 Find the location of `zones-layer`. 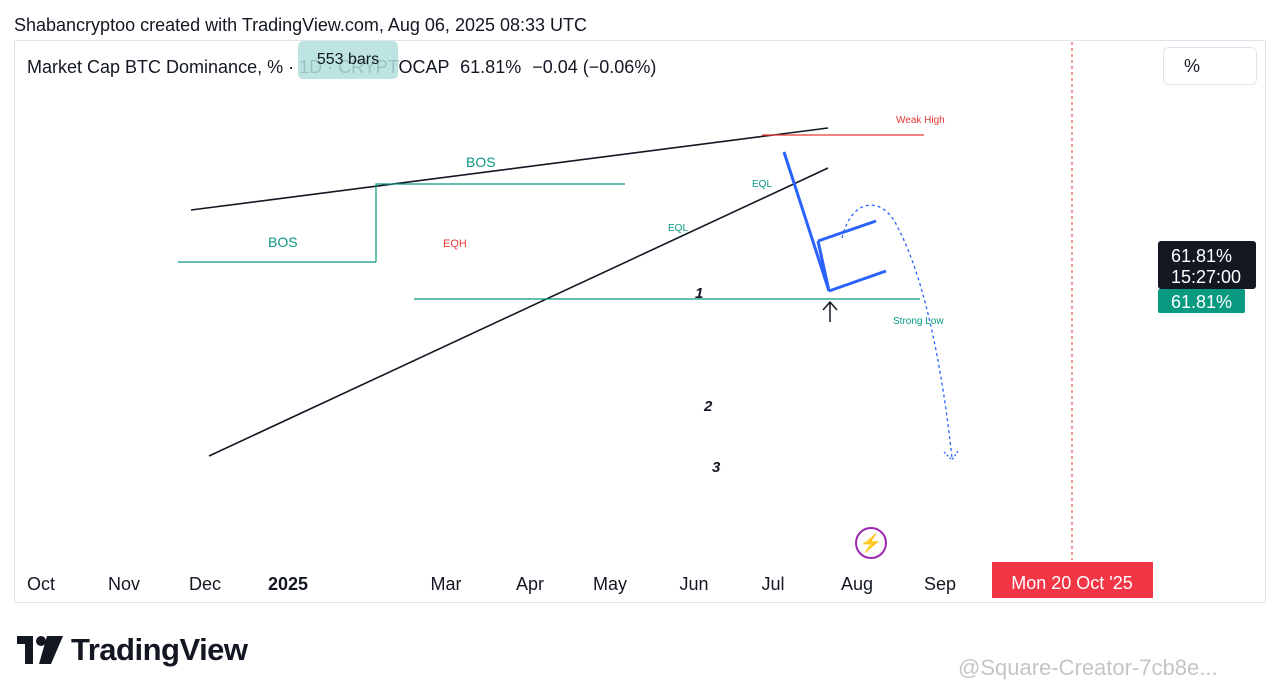

zones-layer is located at coordinates (1072, 301).